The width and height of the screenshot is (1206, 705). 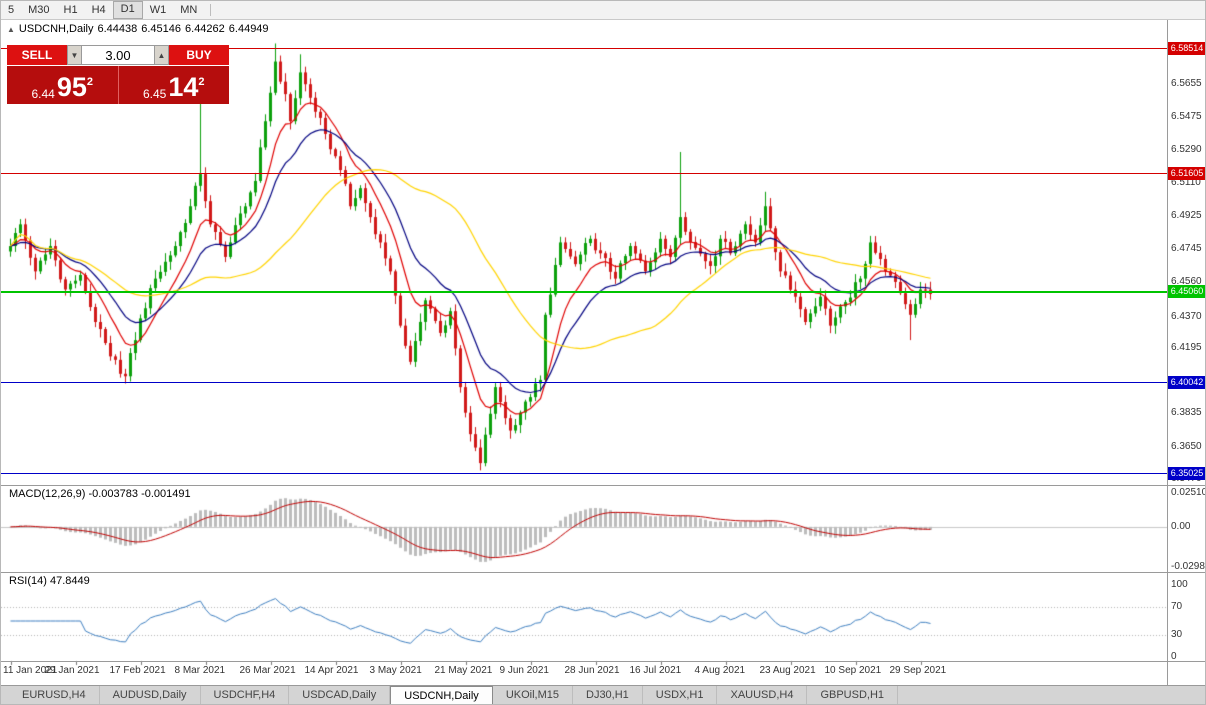 I want to click on tab-usdcad-daily: USDCAD,Daily, so click(x=340, y=695).